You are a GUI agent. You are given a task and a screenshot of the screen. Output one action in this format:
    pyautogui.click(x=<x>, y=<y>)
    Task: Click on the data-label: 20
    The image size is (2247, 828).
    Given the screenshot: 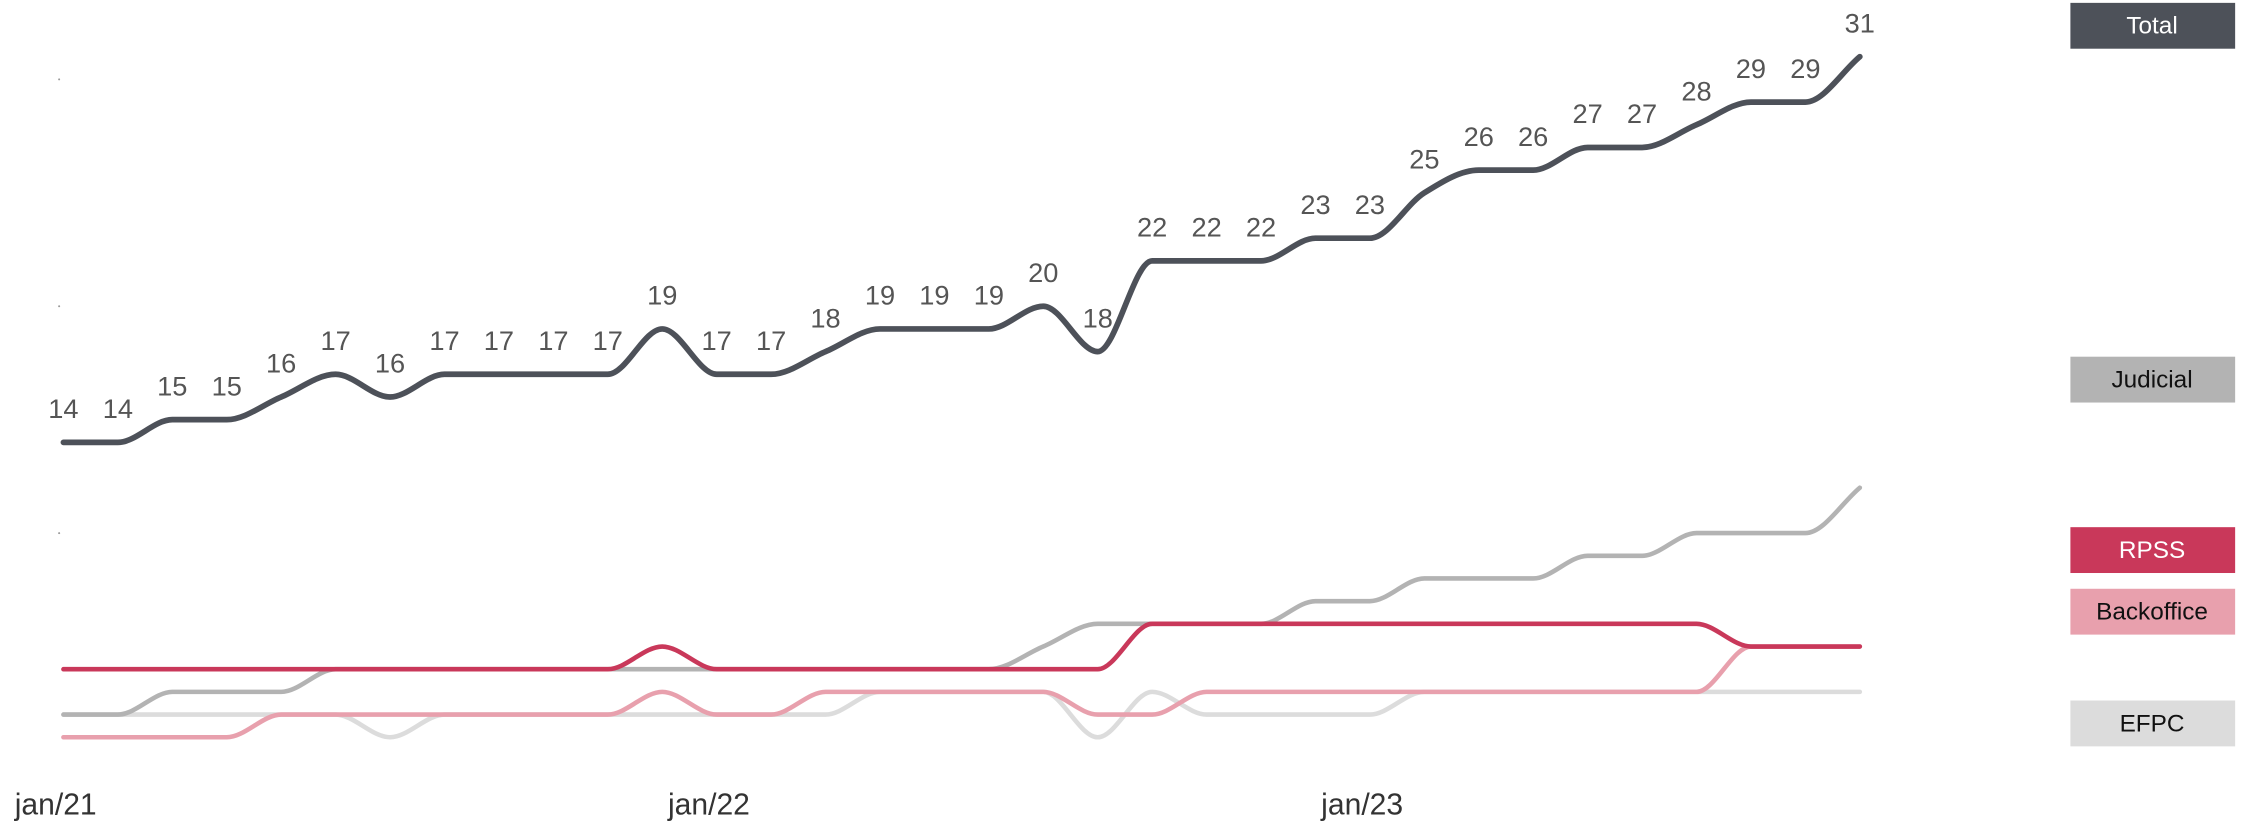 What is the action you would take?
    pyautogui.click(x=1043, y=272)
    